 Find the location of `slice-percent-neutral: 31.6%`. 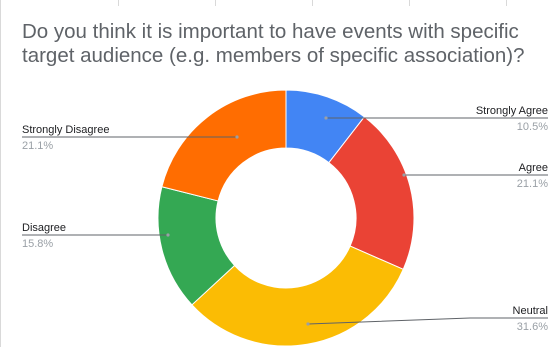

slice-percent-neutral: 31.6% is located at coordinates (532, 327).